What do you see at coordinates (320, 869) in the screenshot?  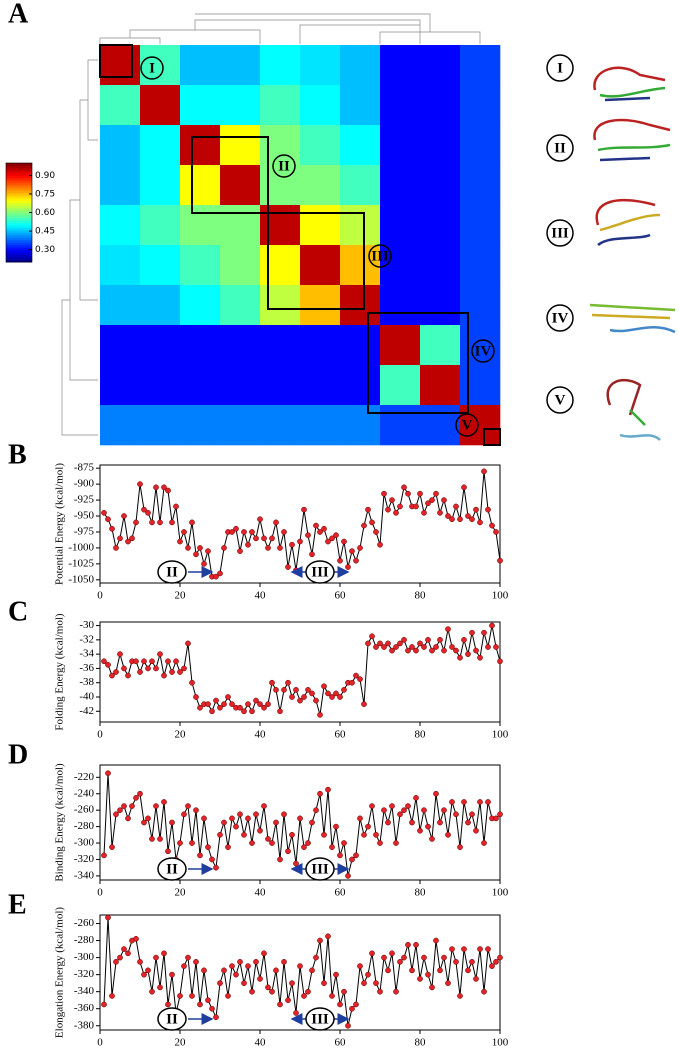 I see `annotation-label: III` at bounding box center [320, 869].